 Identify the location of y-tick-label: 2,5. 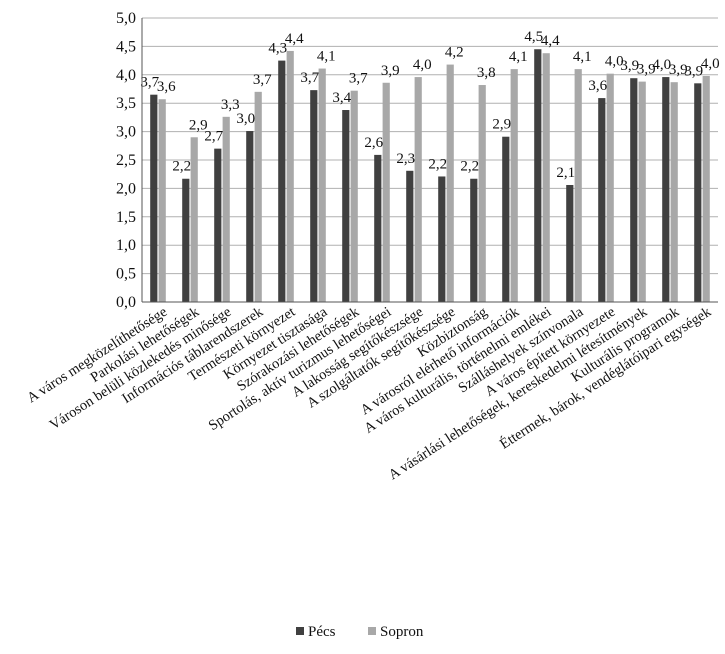
(126, 160).